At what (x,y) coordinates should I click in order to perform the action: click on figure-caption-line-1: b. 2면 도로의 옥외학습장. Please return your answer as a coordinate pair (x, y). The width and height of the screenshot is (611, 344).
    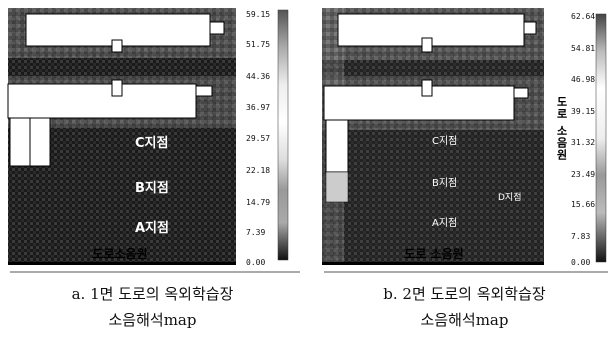
    Looking at the image, I should click on (464, 294).